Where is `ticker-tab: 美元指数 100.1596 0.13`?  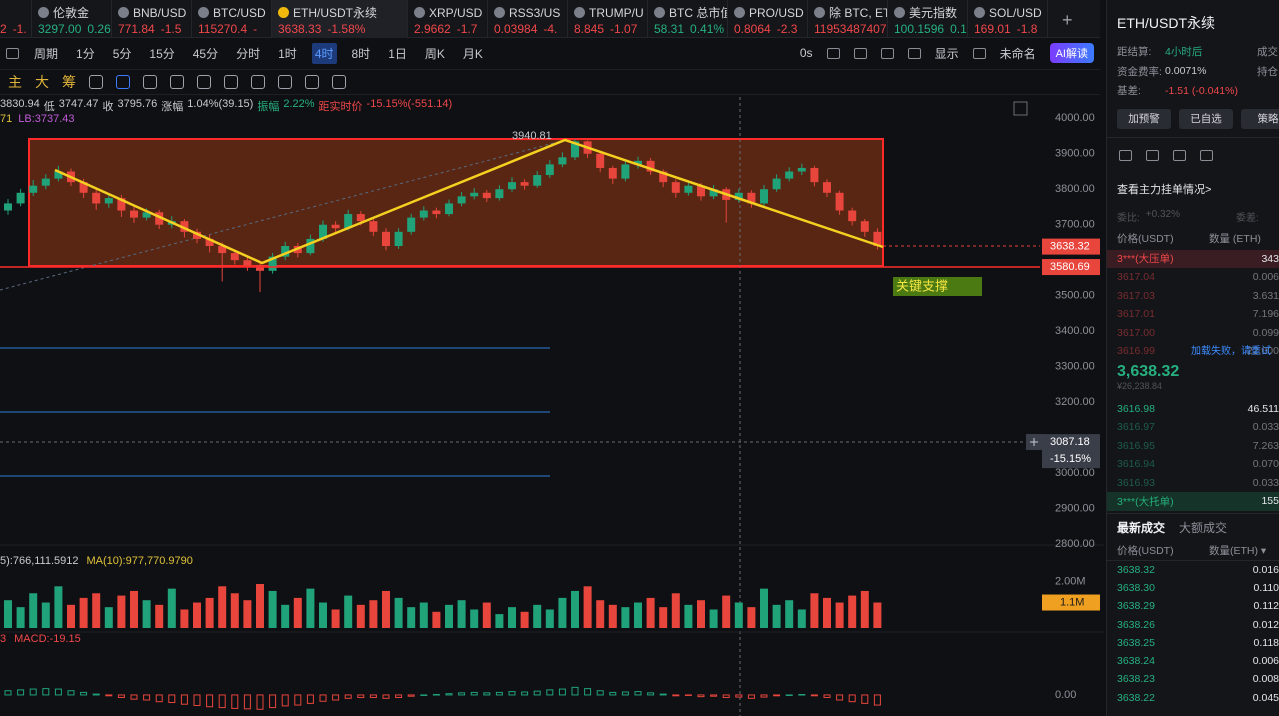 ticker-tab: 美元指数 100.1596 0.13 is located at coordinates (928, 19).